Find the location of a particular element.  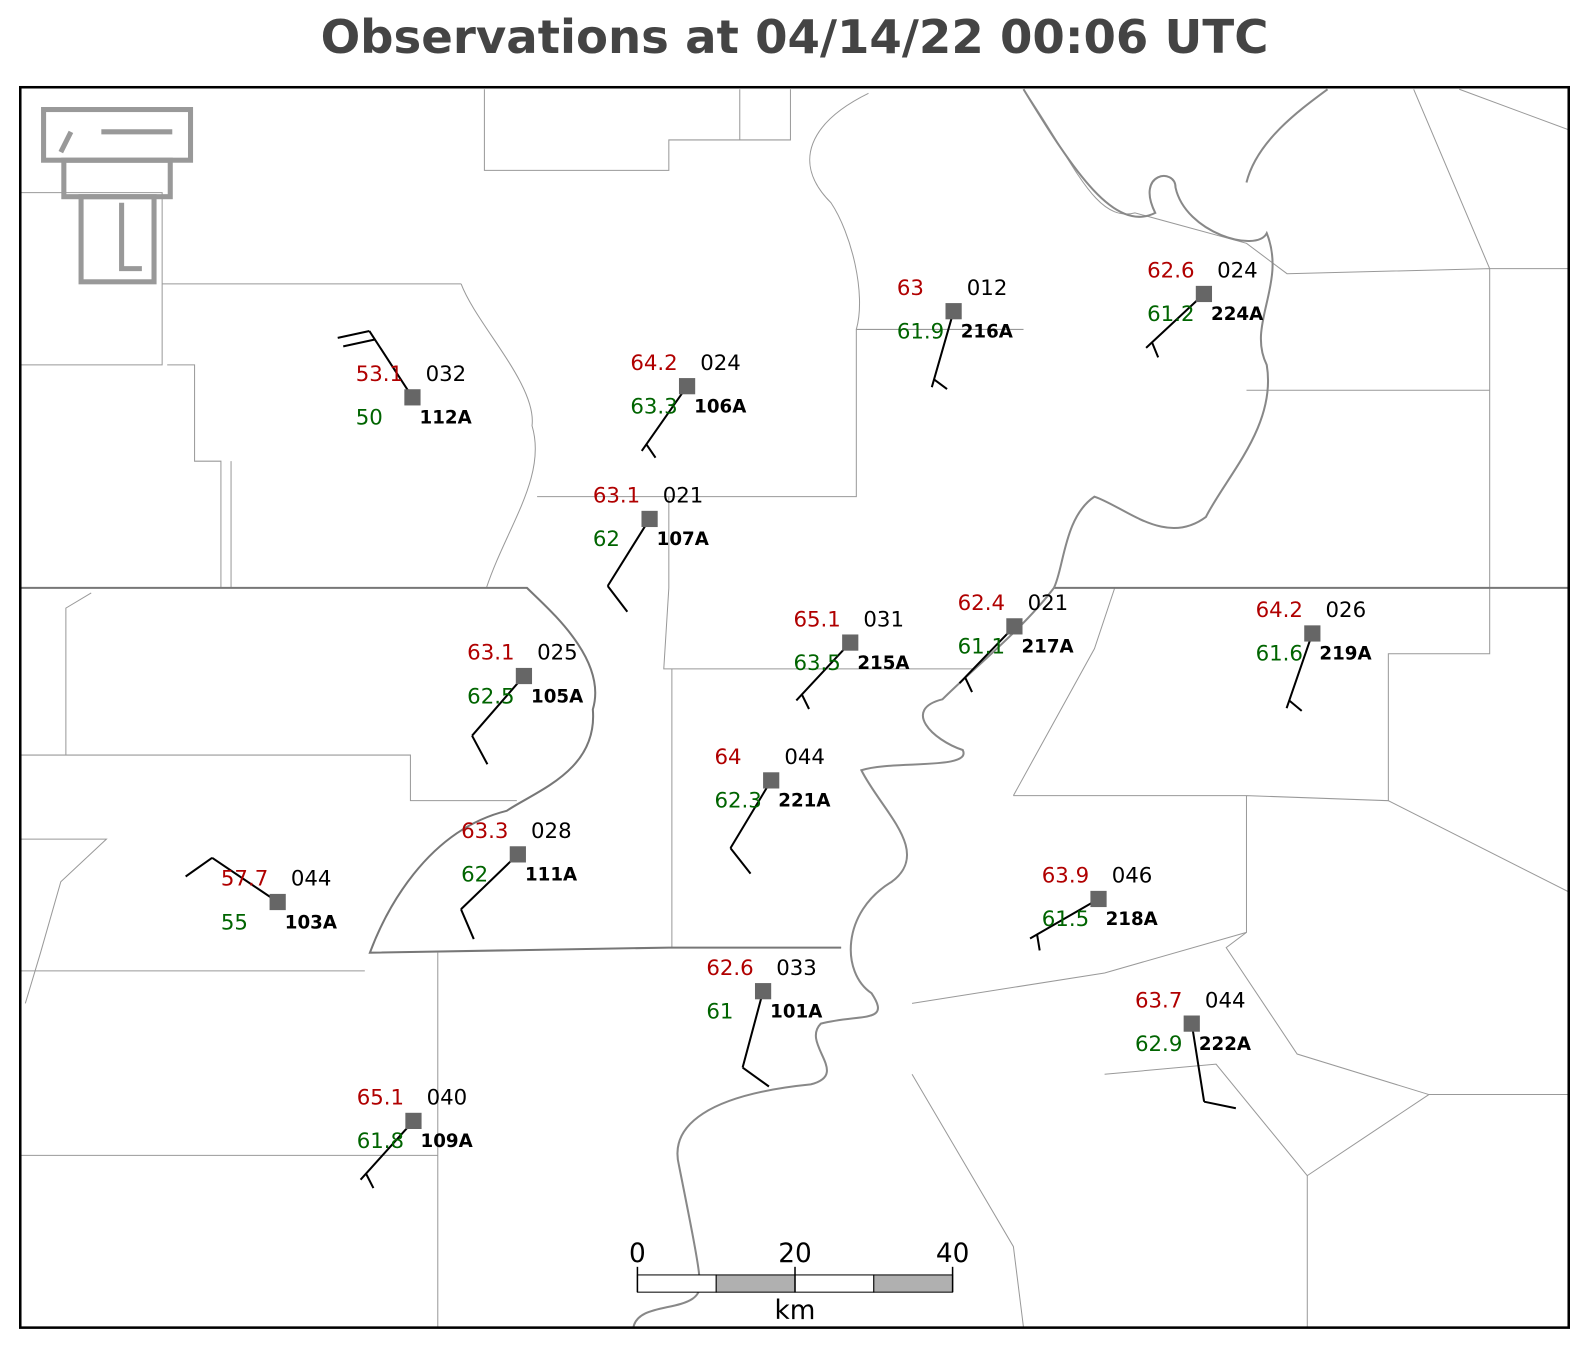

pressure: 025 is located at coordinates (557, 653).